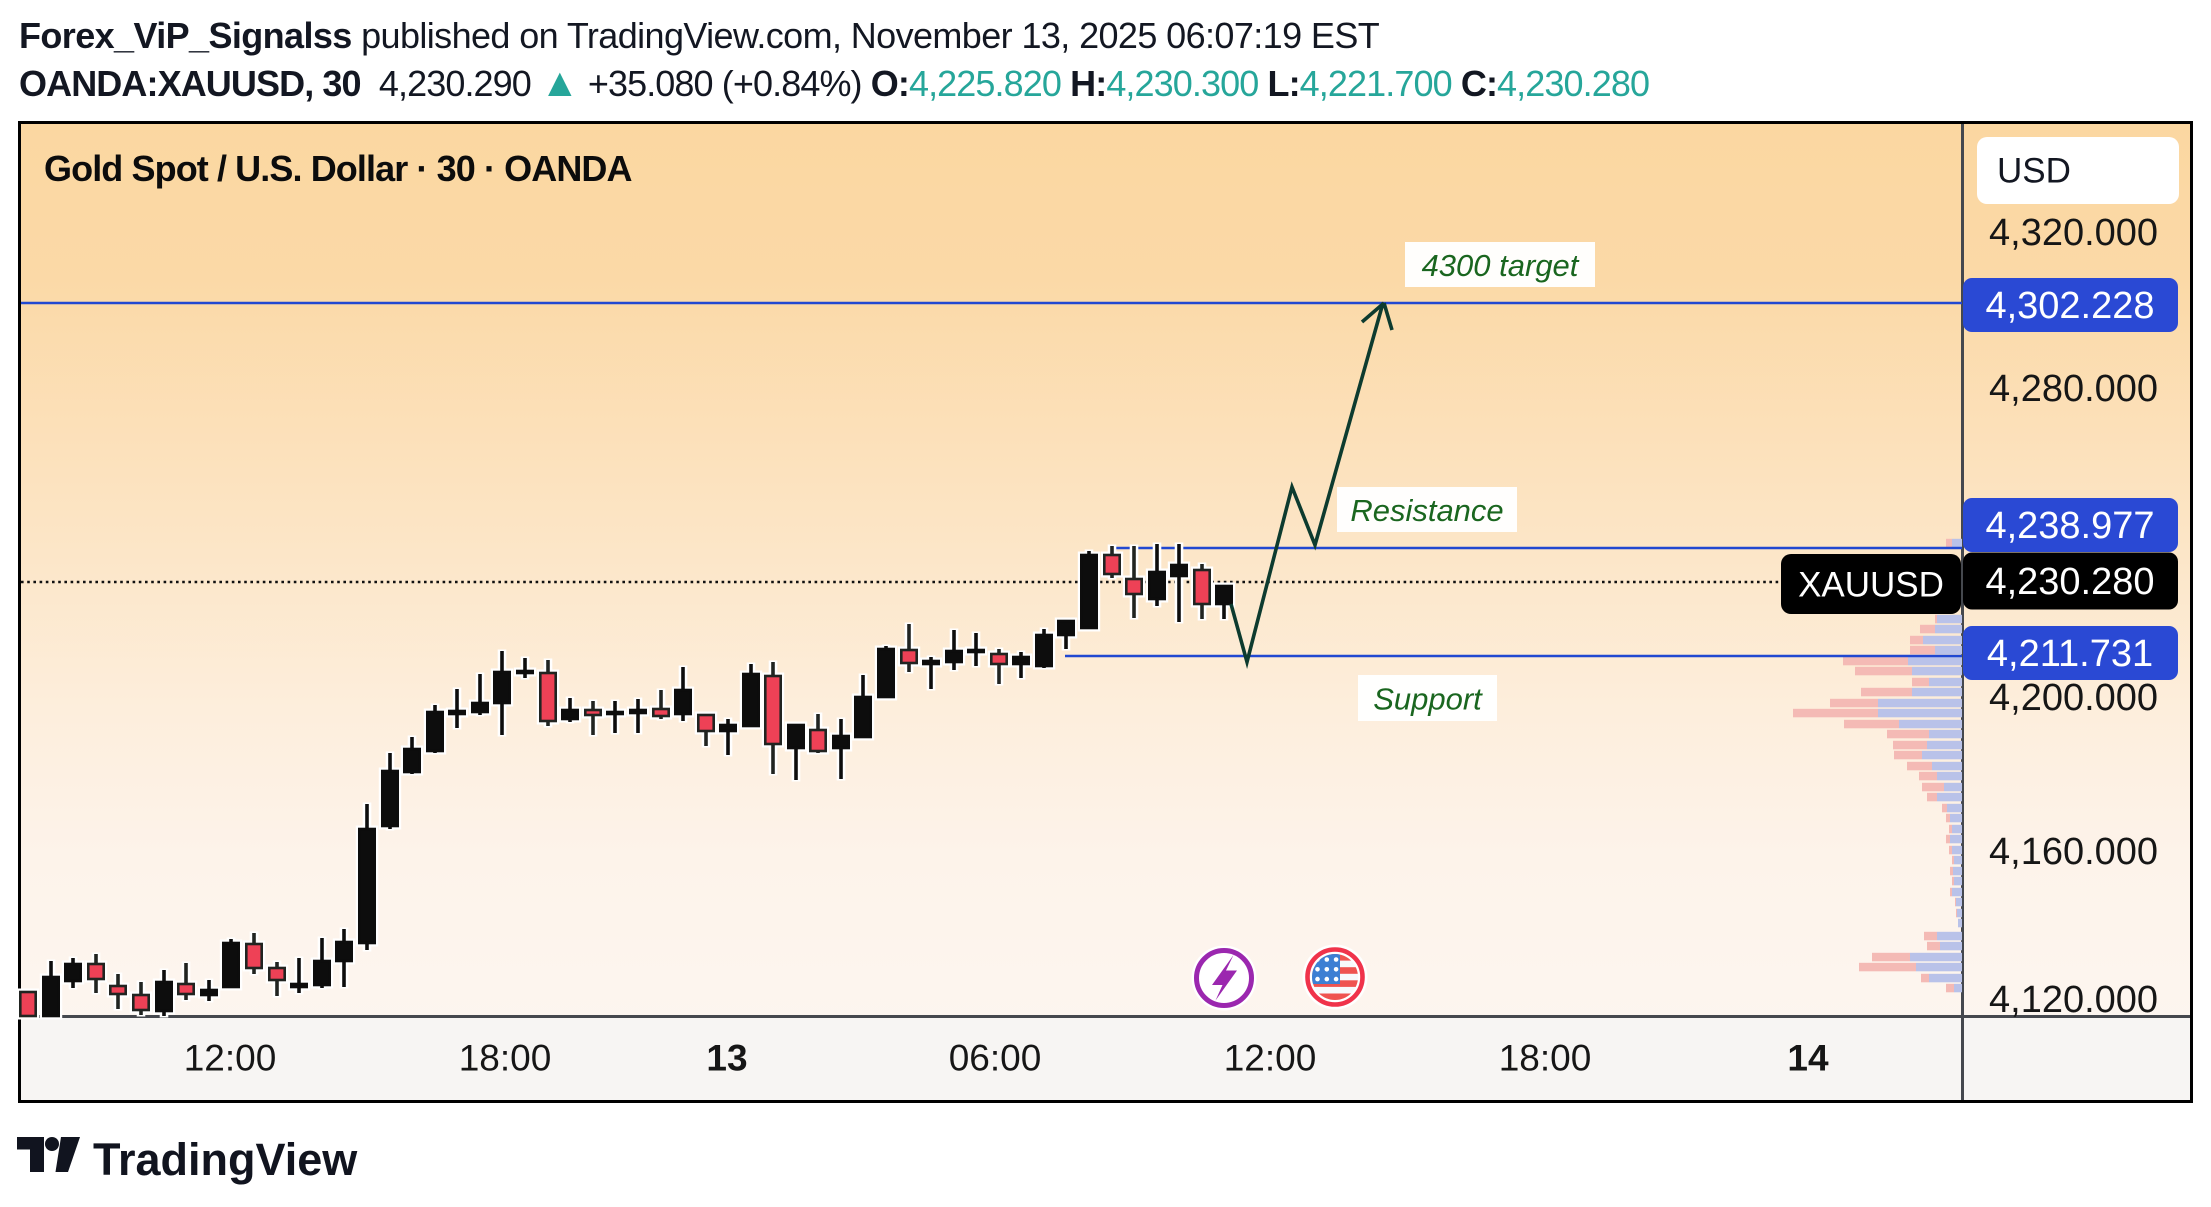 The image size is (2211, 1207). I want to click on svg-text: 4,211.731, so click(2070, 654).